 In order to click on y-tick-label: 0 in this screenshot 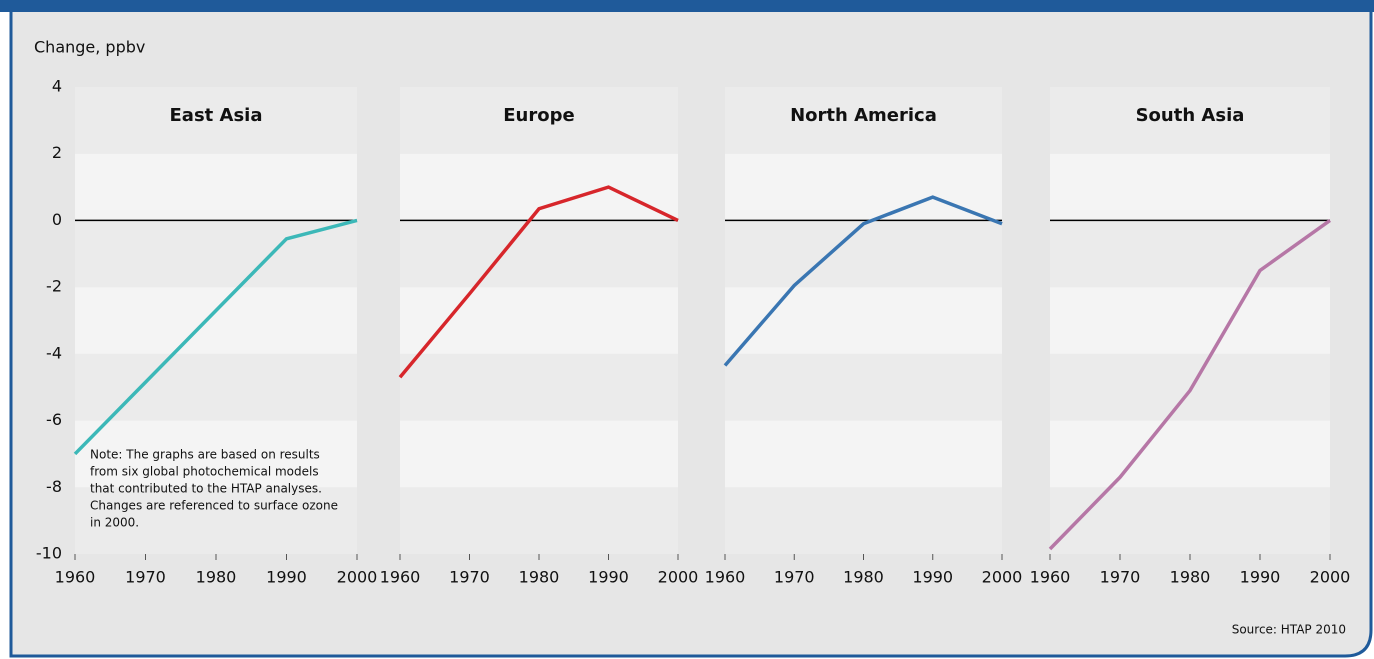, I will do `click(57, 219)`.